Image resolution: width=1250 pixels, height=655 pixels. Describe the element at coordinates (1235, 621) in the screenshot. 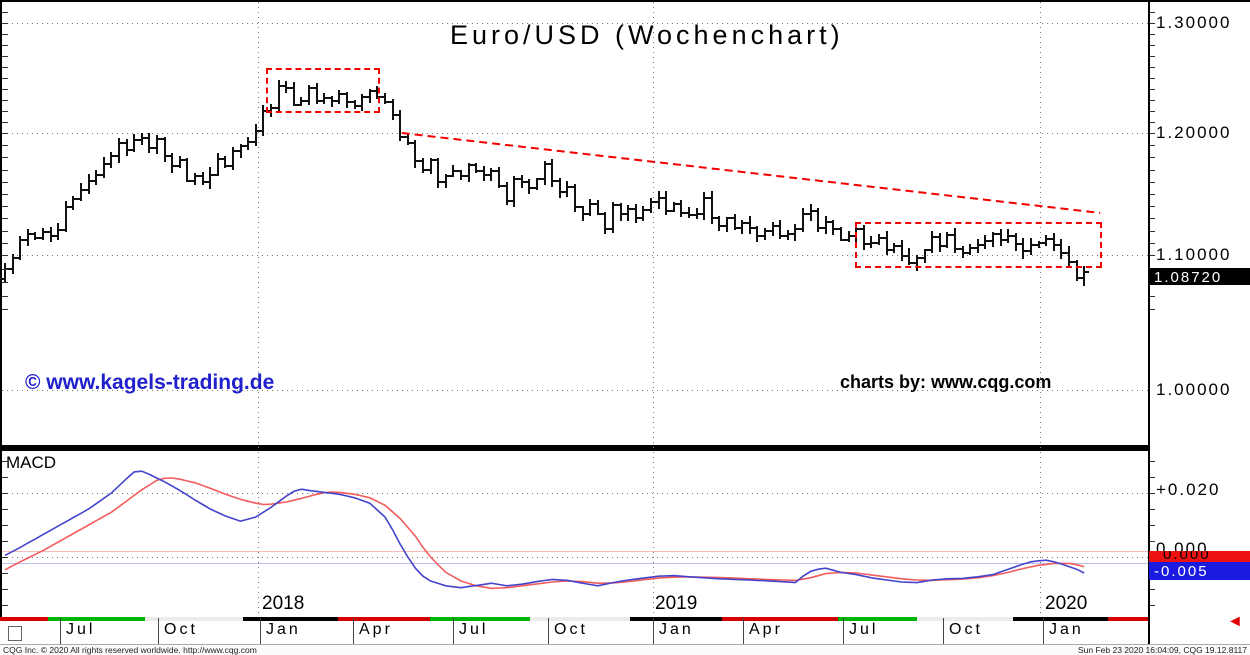

I see `scroll-left-arrow-icon: ◄` at that location.